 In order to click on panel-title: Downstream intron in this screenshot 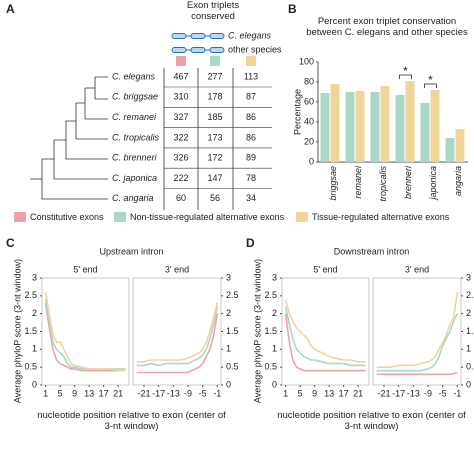, I will do `click(372, 251)`.